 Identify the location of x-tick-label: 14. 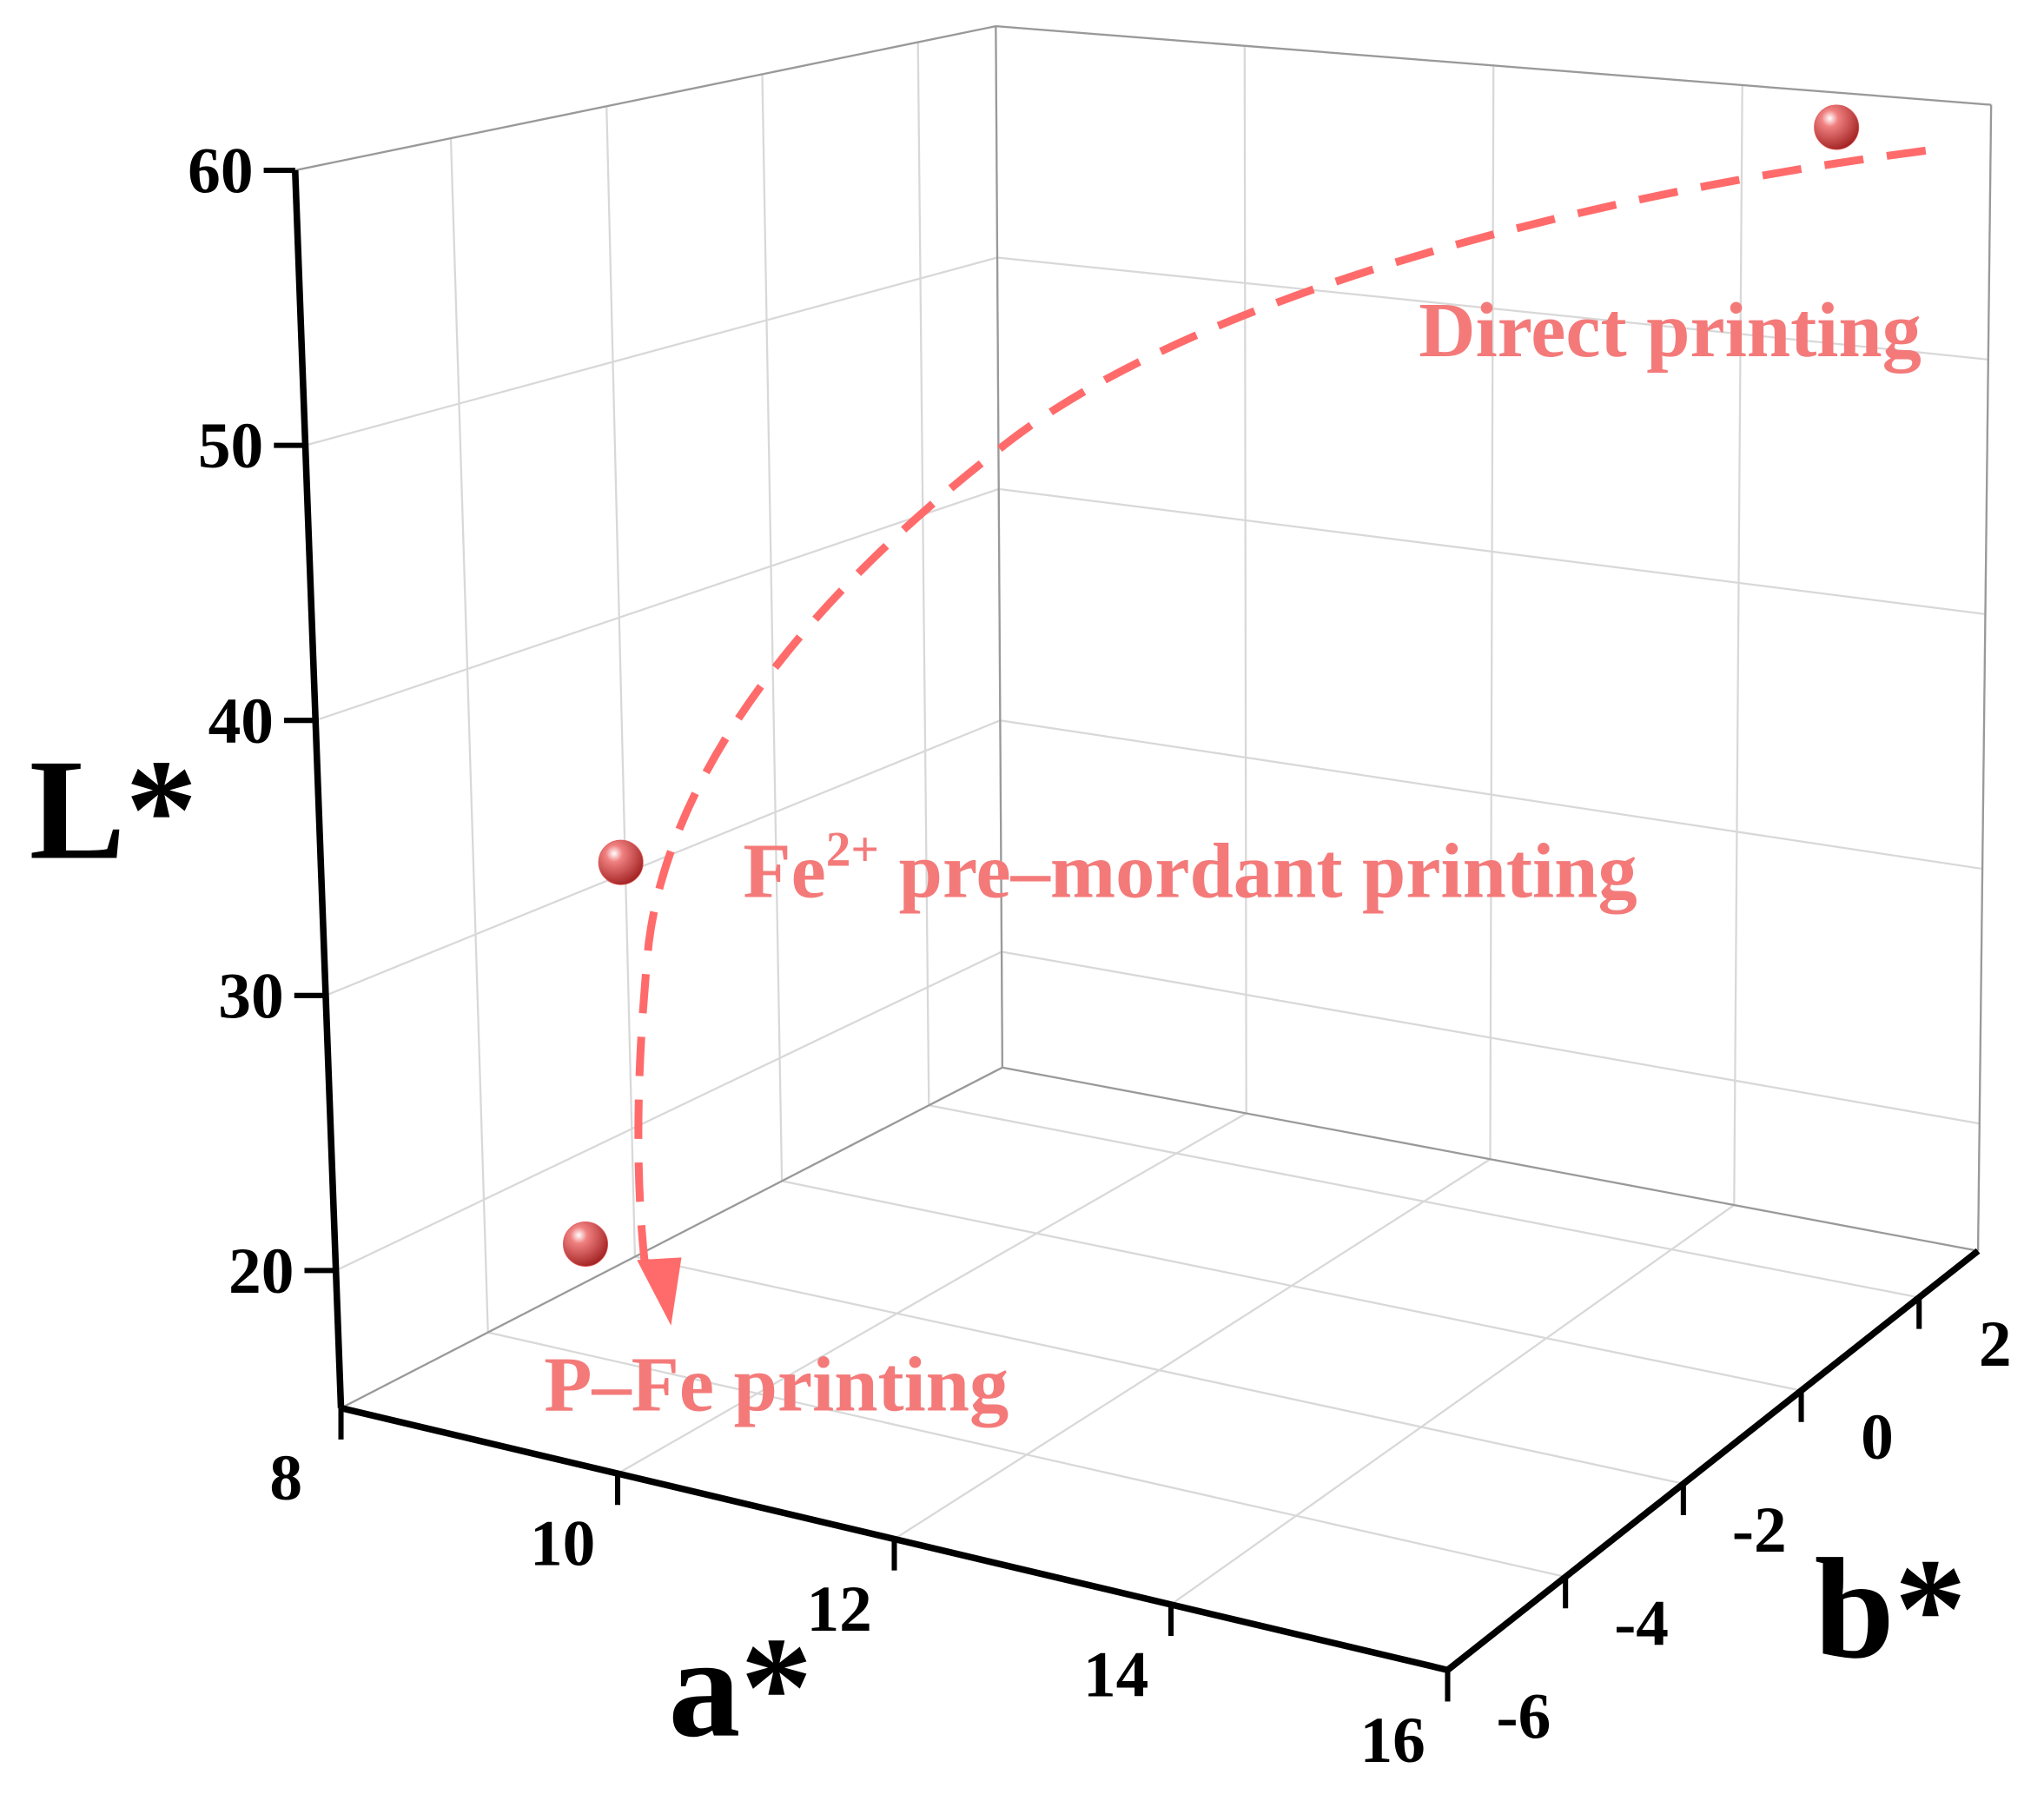
(1115, 1675).